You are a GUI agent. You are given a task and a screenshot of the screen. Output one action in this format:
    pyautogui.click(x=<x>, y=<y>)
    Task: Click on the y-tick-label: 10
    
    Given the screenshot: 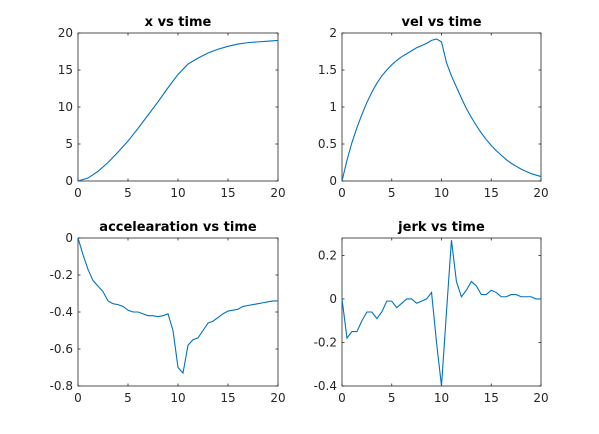 What is the action you would take?
    pyautogui.click(x=65, y=107)
    